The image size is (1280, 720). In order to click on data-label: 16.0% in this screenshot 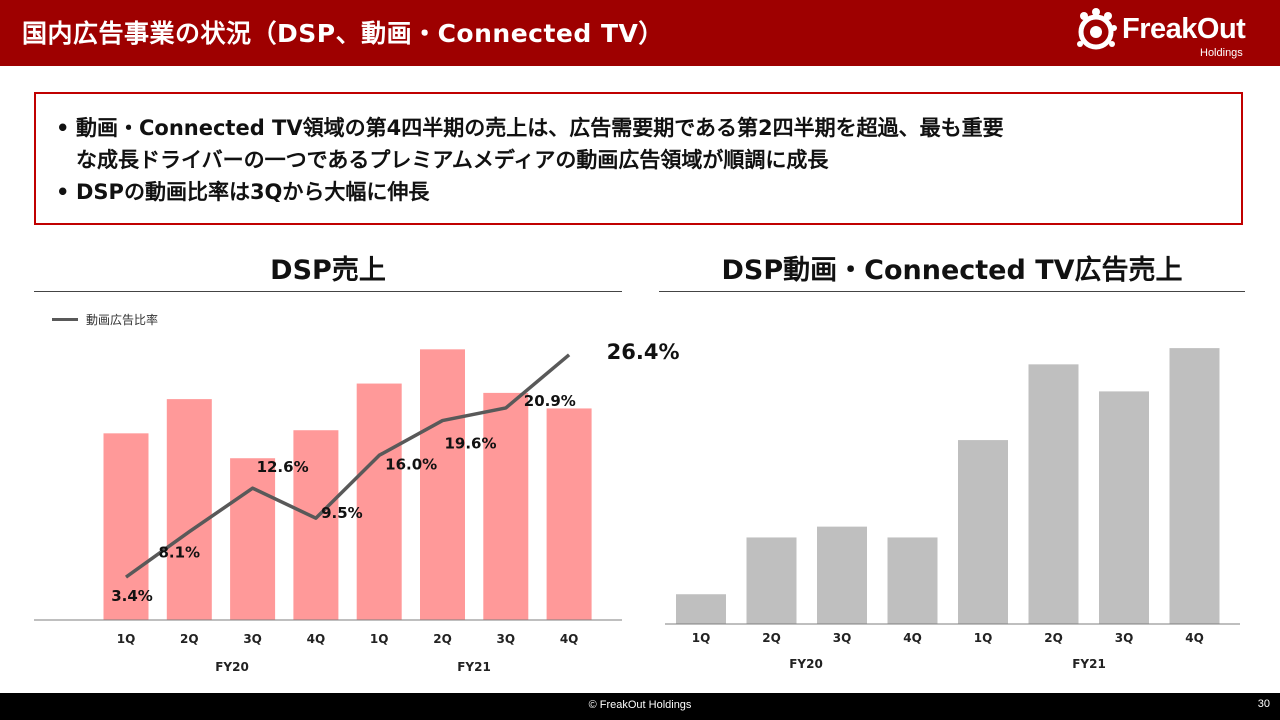, I will do `click(411, 464)`.